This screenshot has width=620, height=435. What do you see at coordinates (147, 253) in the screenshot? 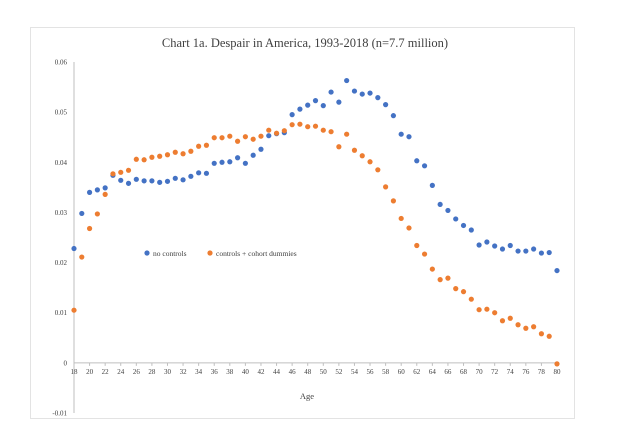
I see `legend-marker-no-controls` at bounding box center [147, 253].